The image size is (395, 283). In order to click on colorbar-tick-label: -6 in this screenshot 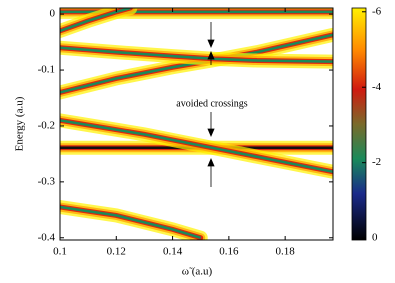, I will do `click(377, 11)`.